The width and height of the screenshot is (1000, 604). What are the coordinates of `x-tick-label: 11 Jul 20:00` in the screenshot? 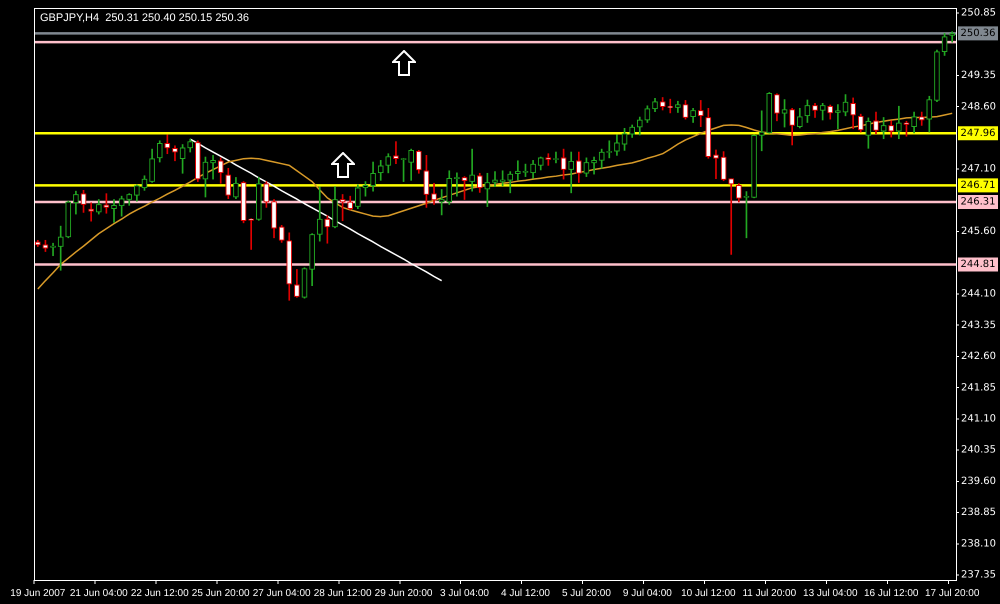 It's located at (769, 593).